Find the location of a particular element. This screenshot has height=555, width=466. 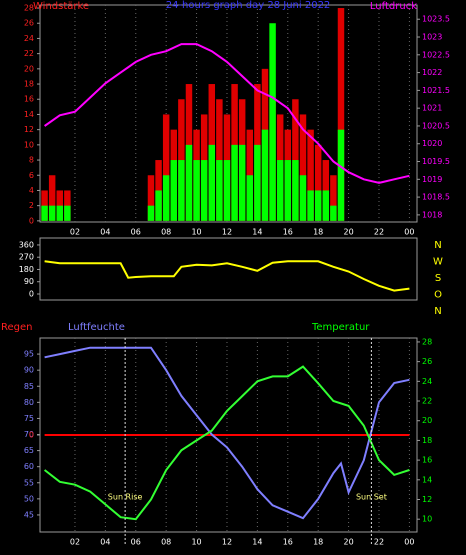

y-axis-label: Windstärke is located at coordinates (61, 6).